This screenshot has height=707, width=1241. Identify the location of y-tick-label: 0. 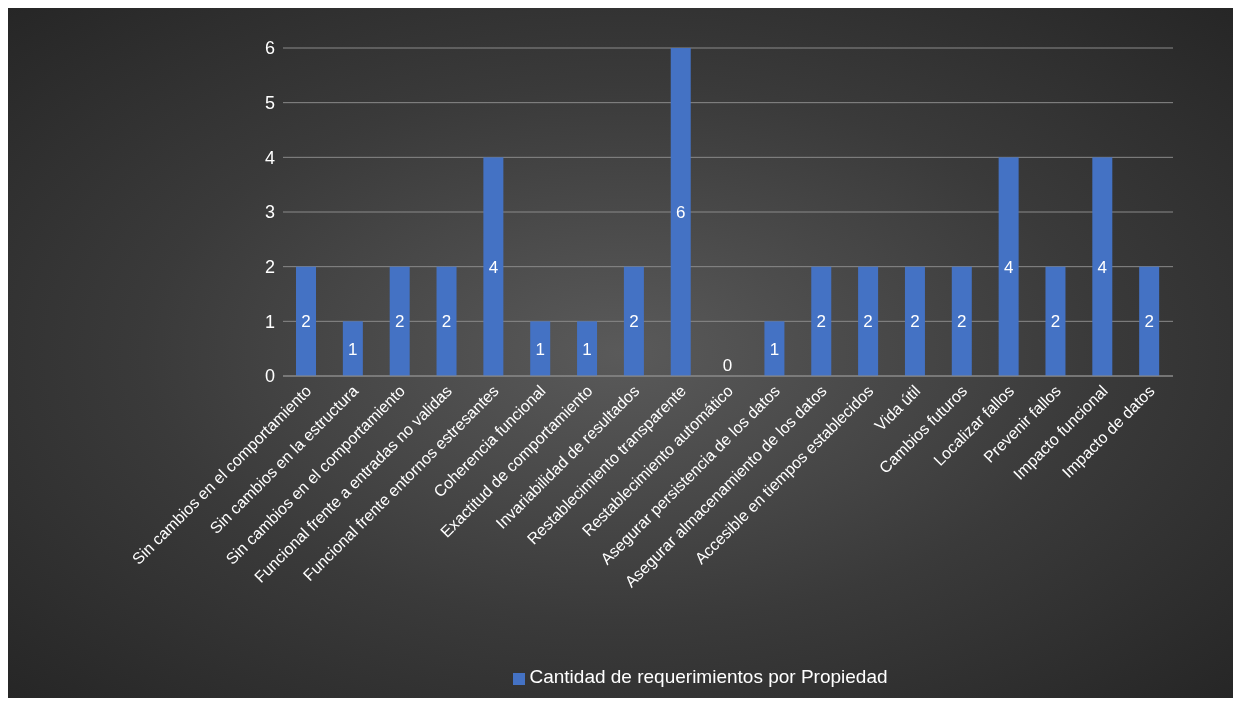
(269, 376).